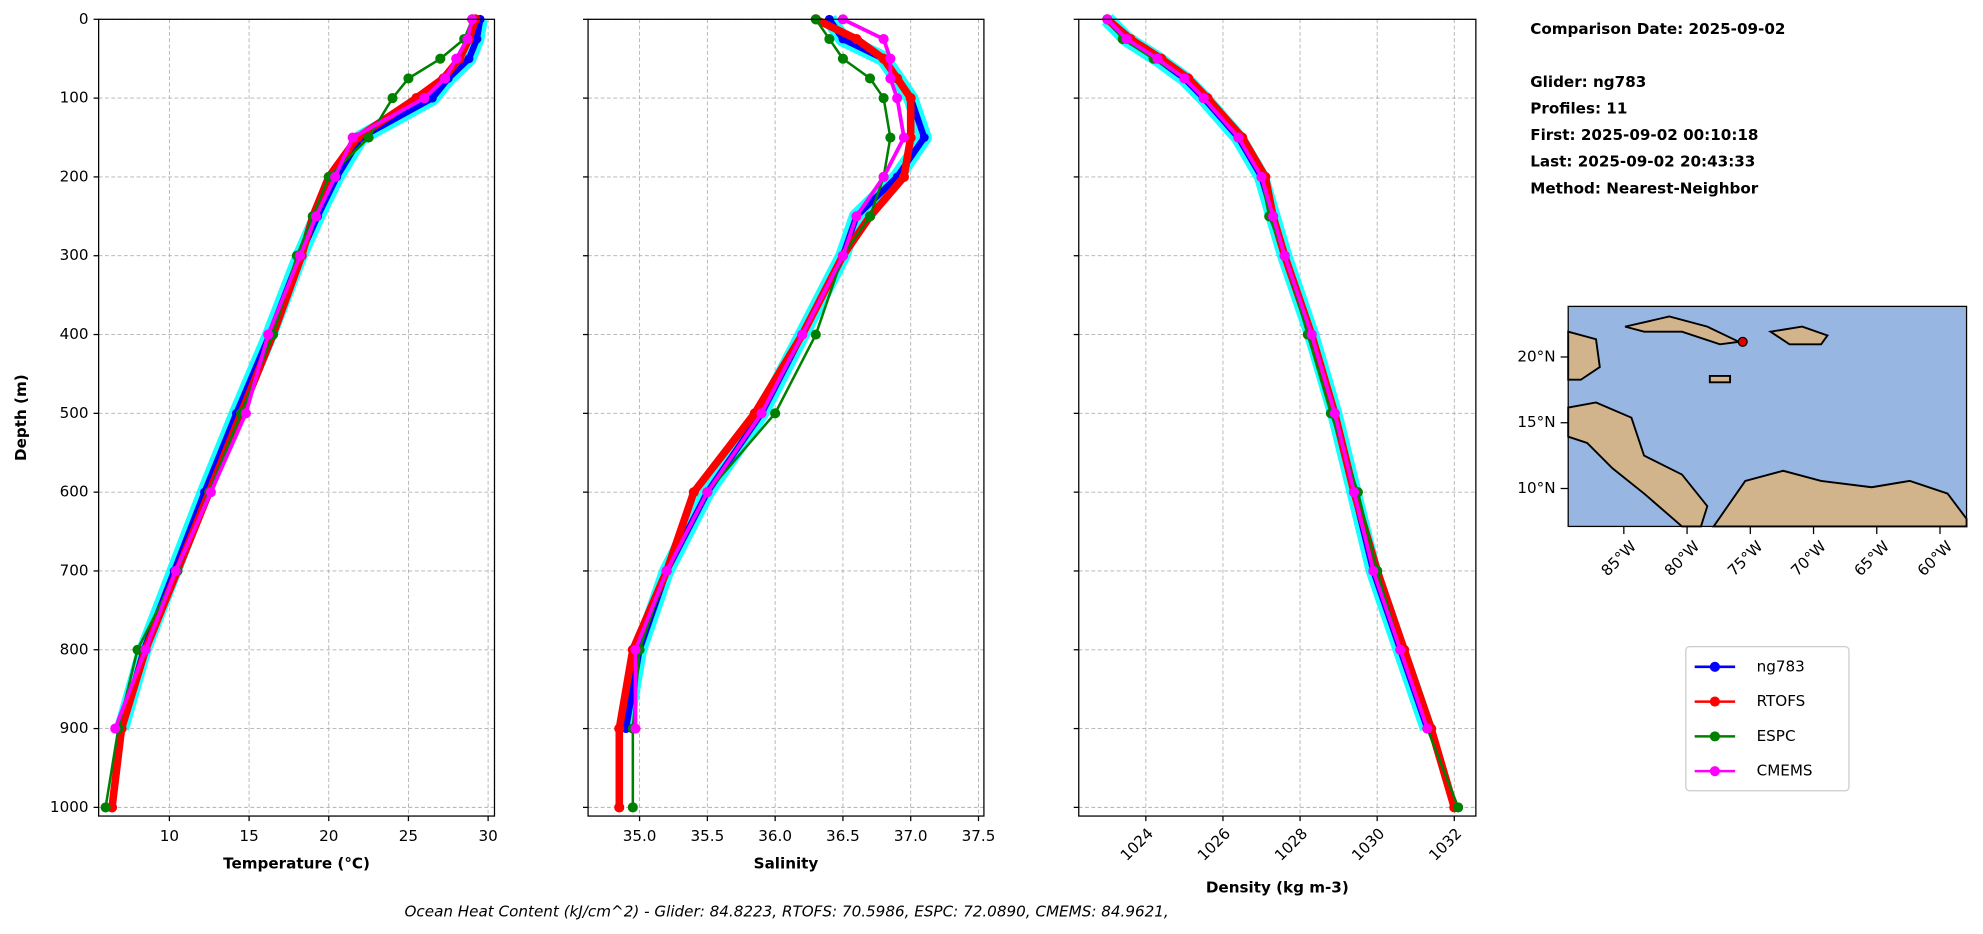  I want to click on x-tick-label: 1026, so click(1214, 845).